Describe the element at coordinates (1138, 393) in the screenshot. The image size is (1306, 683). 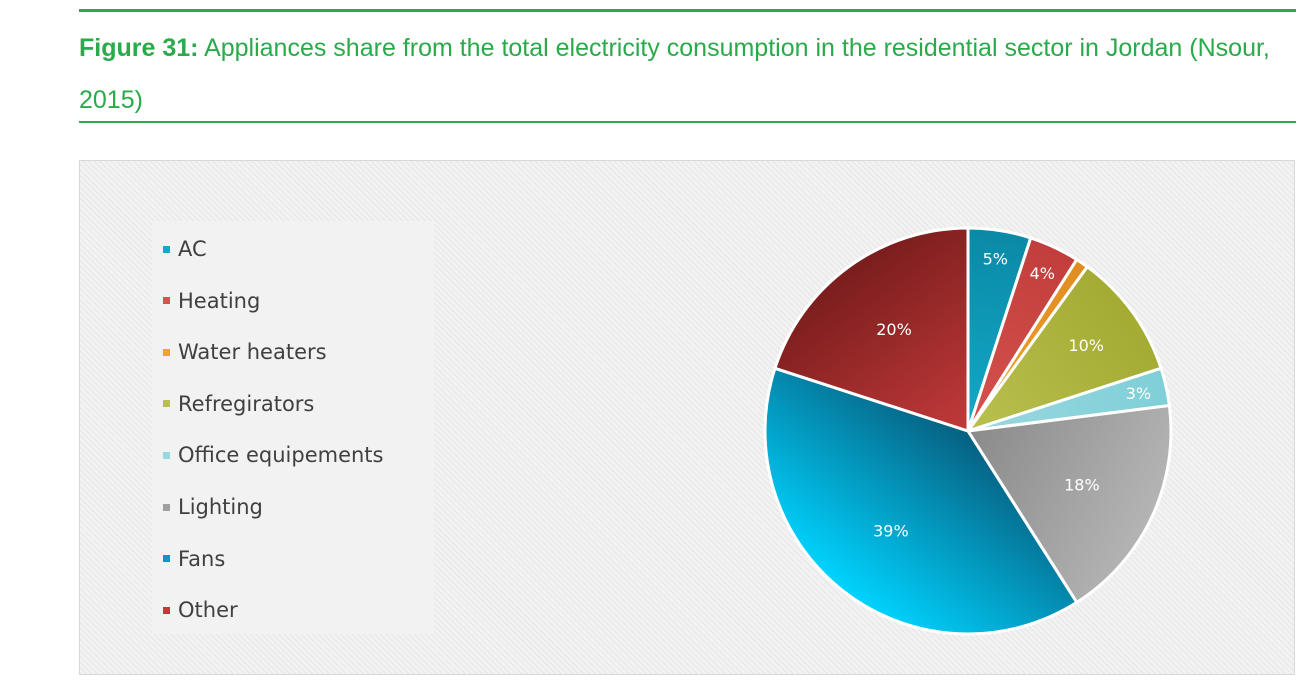
I see `pie-data-label: 3%` at that location.